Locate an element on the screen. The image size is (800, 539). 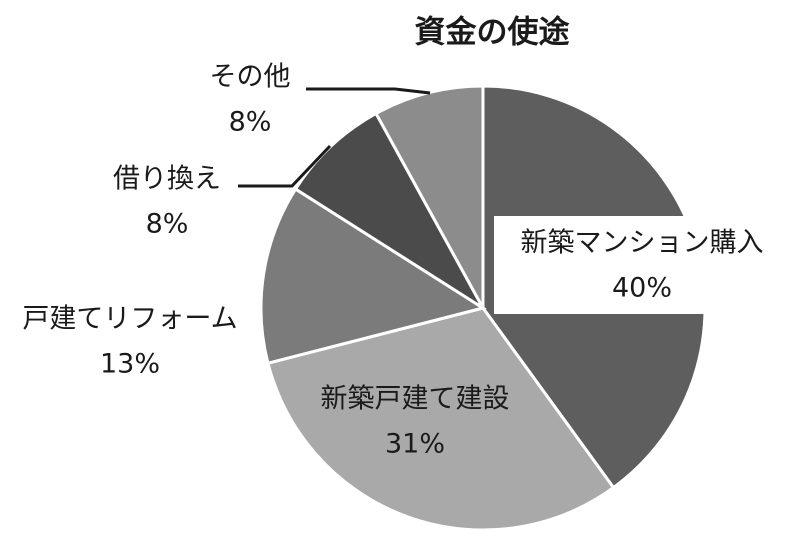
value-label: 31% is located at coordinates (415, 444).